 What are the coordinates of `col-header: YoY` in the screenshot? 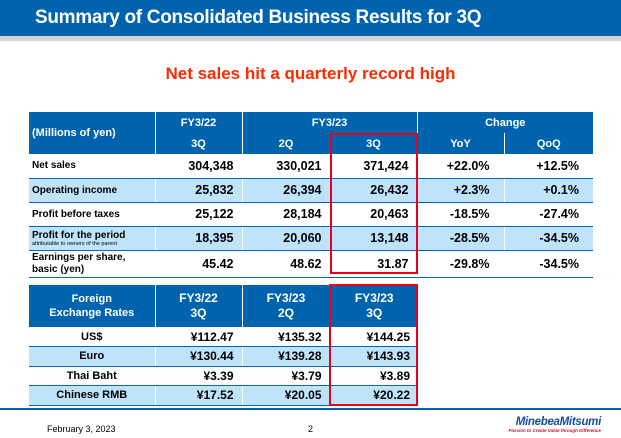 It's located at (460, 143).